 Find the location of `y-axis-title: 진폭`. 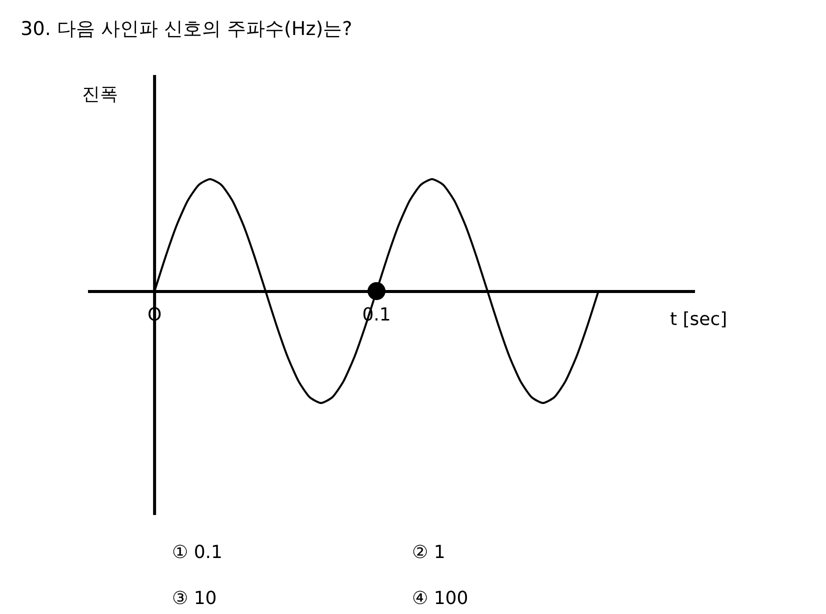

y-axis-title: 진폭 is located at coordinates (100, 94).